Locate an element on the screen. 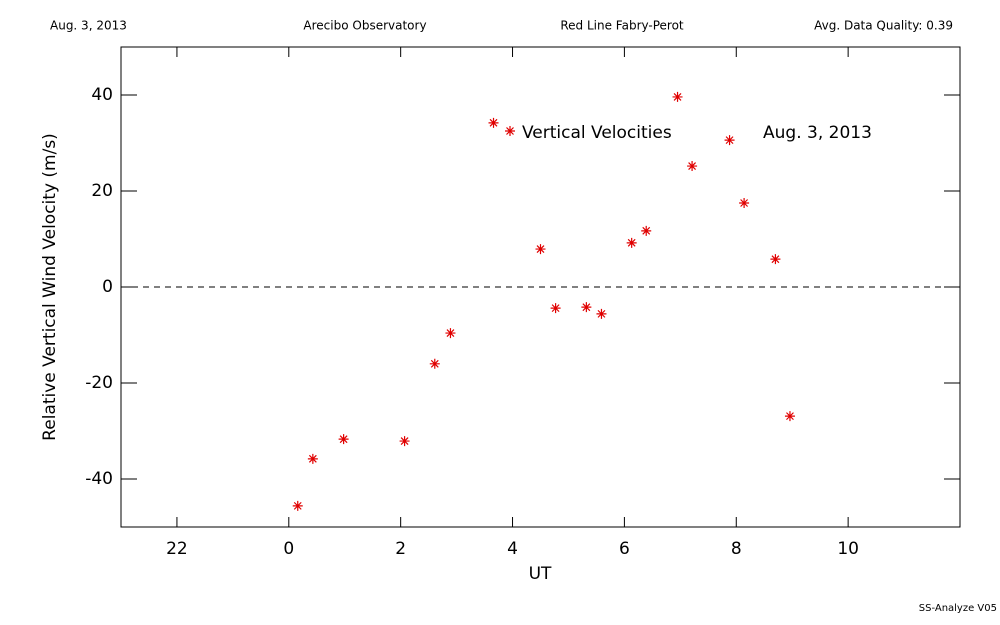  x-tick-label: 4 is located at coordinates (512, 549).